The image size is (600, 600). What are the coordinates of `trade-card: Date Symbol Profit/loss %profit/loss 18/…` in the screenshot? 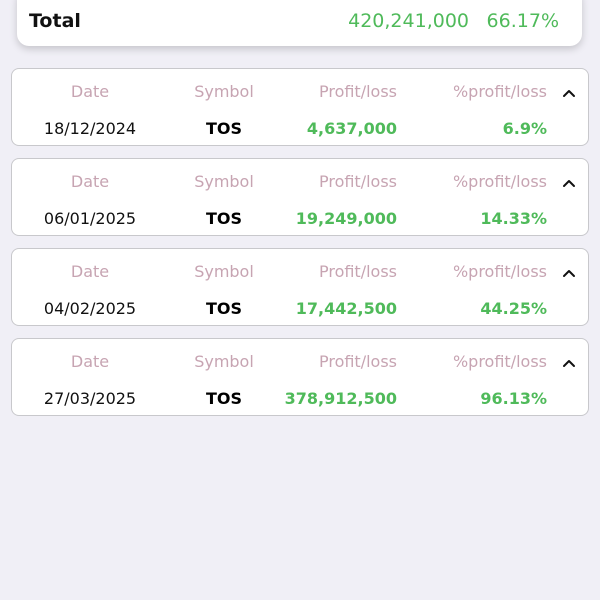 It's located at (300, 107).